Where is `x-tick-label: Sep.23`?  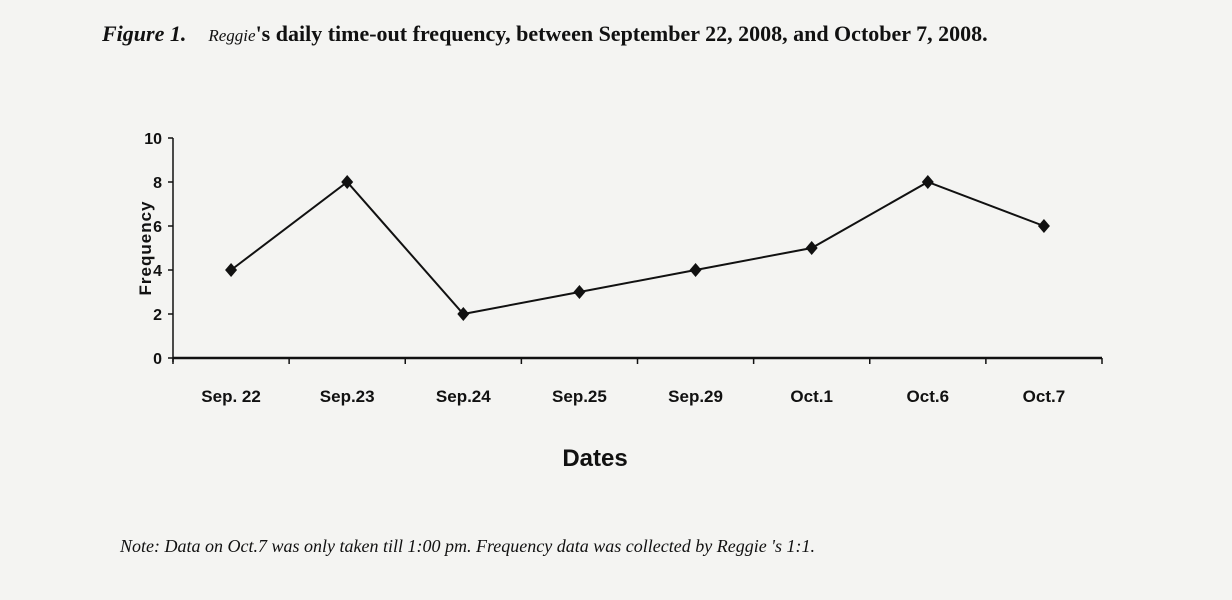 x-tick-label: Sep.23 is located at coordinates (347, 396).